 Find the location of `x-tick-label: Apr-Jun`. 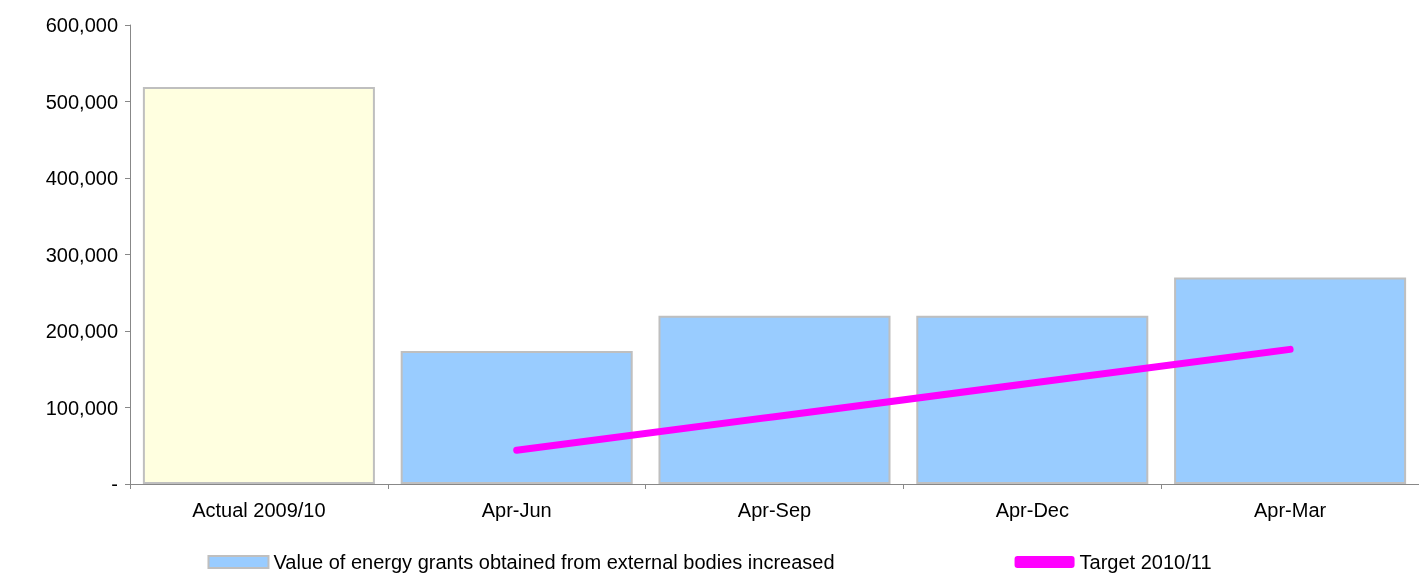

x-tick-label: Apr-Jun is located at coordinates (516, 510).